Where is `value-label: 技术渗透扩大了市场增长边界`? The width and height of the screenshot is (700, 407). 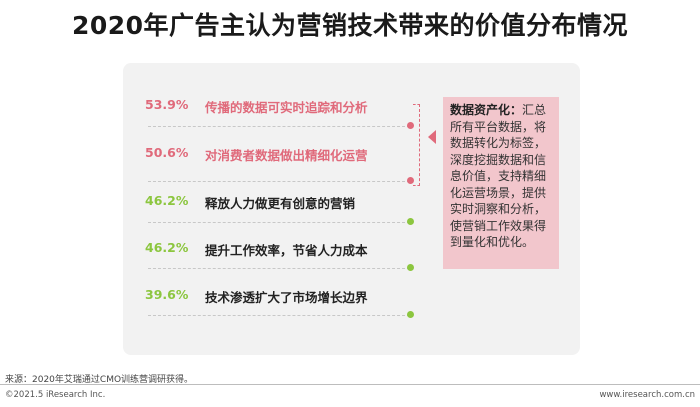 value-label: 技术渗透扩大了市场增长边界 is located at coordinates (286, 297).